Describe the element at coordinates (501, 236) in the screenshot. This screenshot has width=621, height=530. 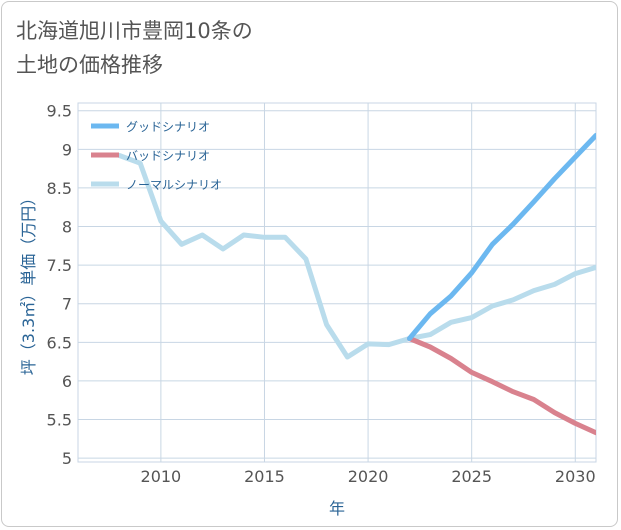
I see `series-line-good` at that location.